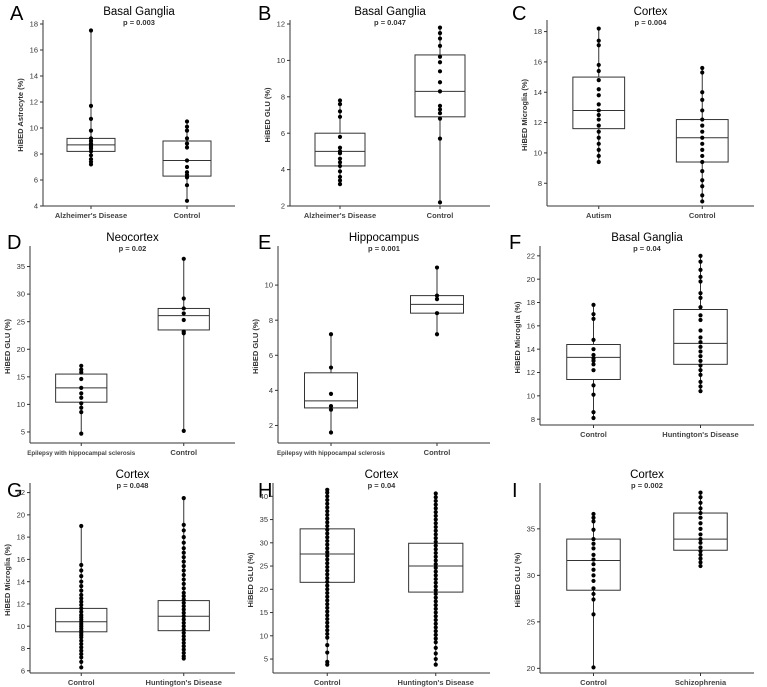 The image size is (767, 687). What do you see at coordinates (647, 248) in the screenshot?
I see `p-value: p = 0.04` at bounding box center [647, 248].